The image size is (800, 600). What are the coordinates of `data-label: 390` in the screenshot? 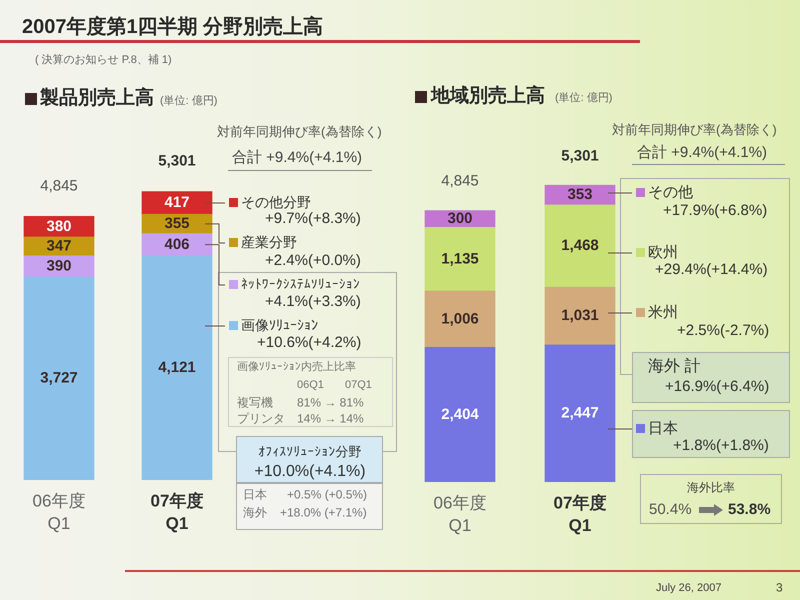 It's located at (59, 266).